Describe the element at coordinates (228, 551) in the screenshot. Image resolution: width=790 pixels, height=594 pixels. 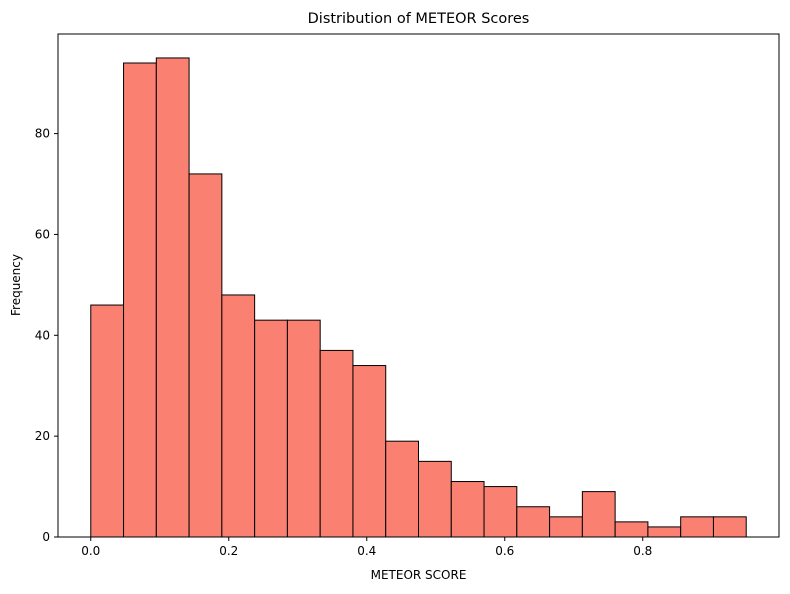
I see `x-tick-label: 0.2` at that location.